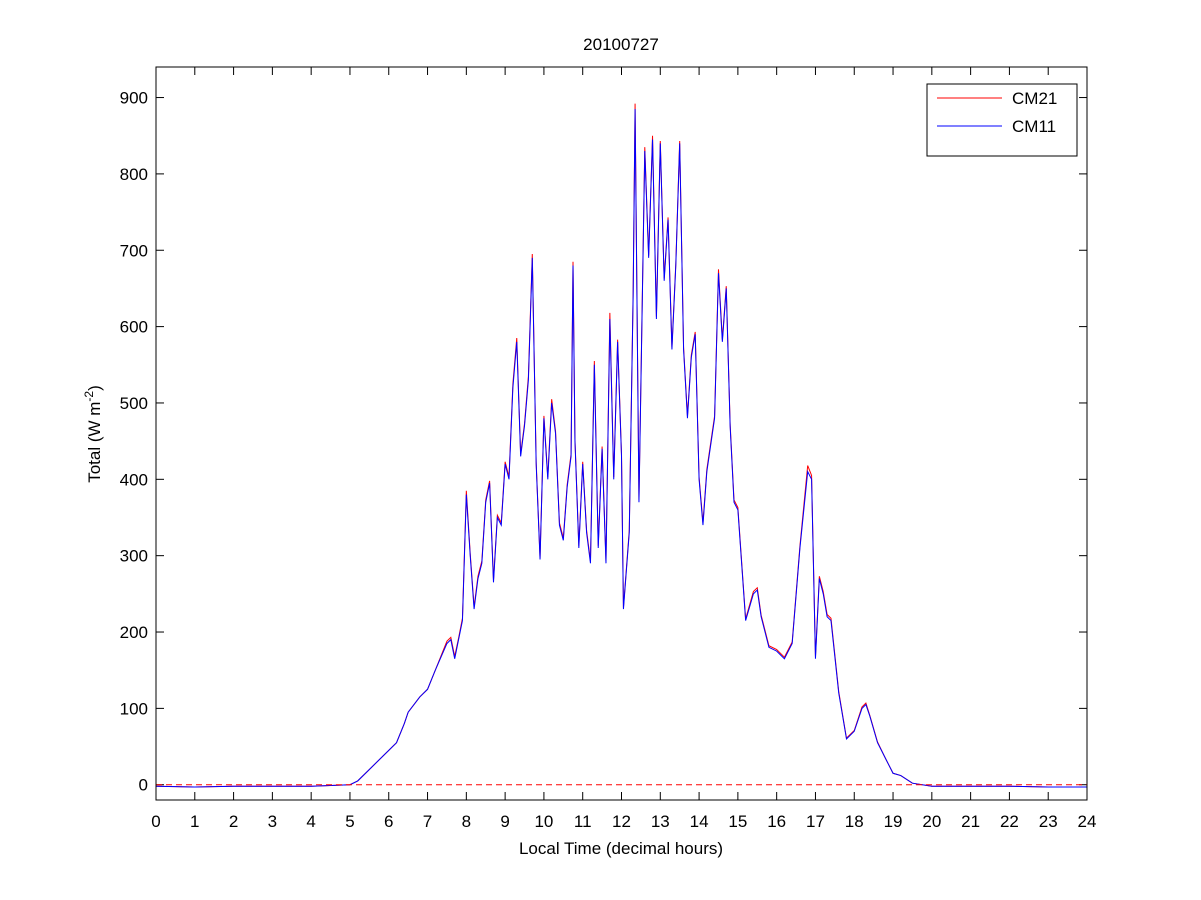 The width and height of the screenshot is (1201, 900). I want to click on x-tick-label: 24, so click(1087, 821).